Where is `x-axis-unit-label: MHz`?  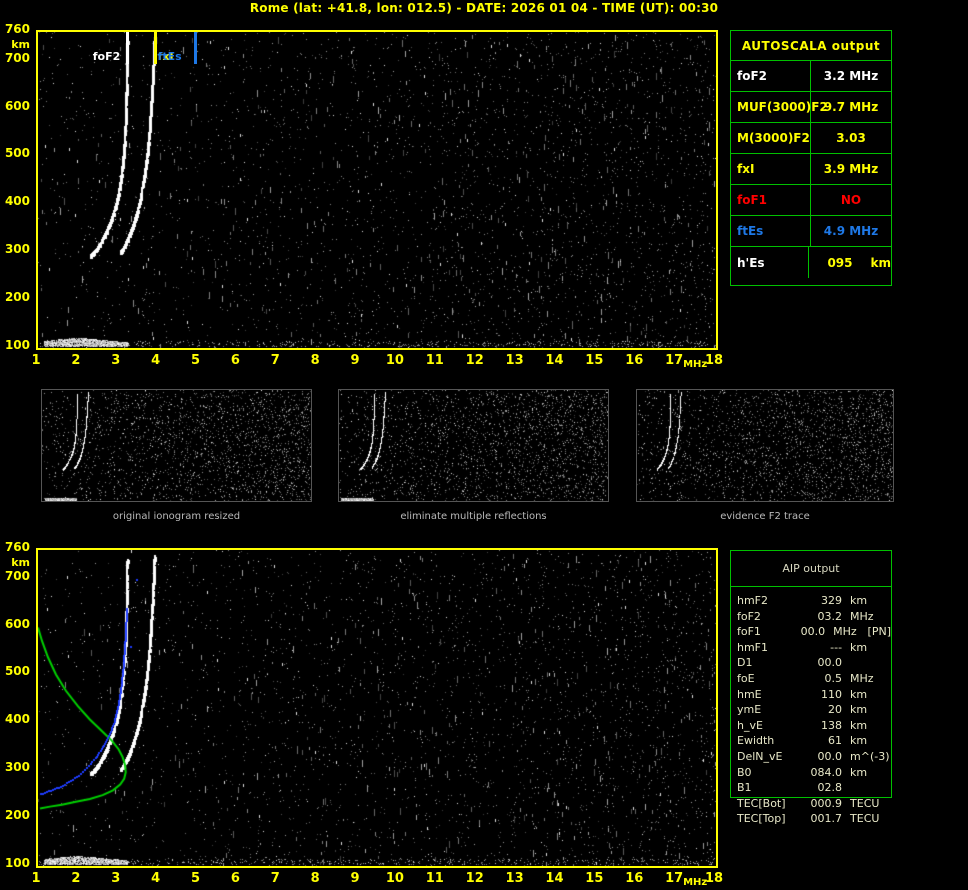
x-axis-unit-label: MHz is located at coordinates (695, 882).